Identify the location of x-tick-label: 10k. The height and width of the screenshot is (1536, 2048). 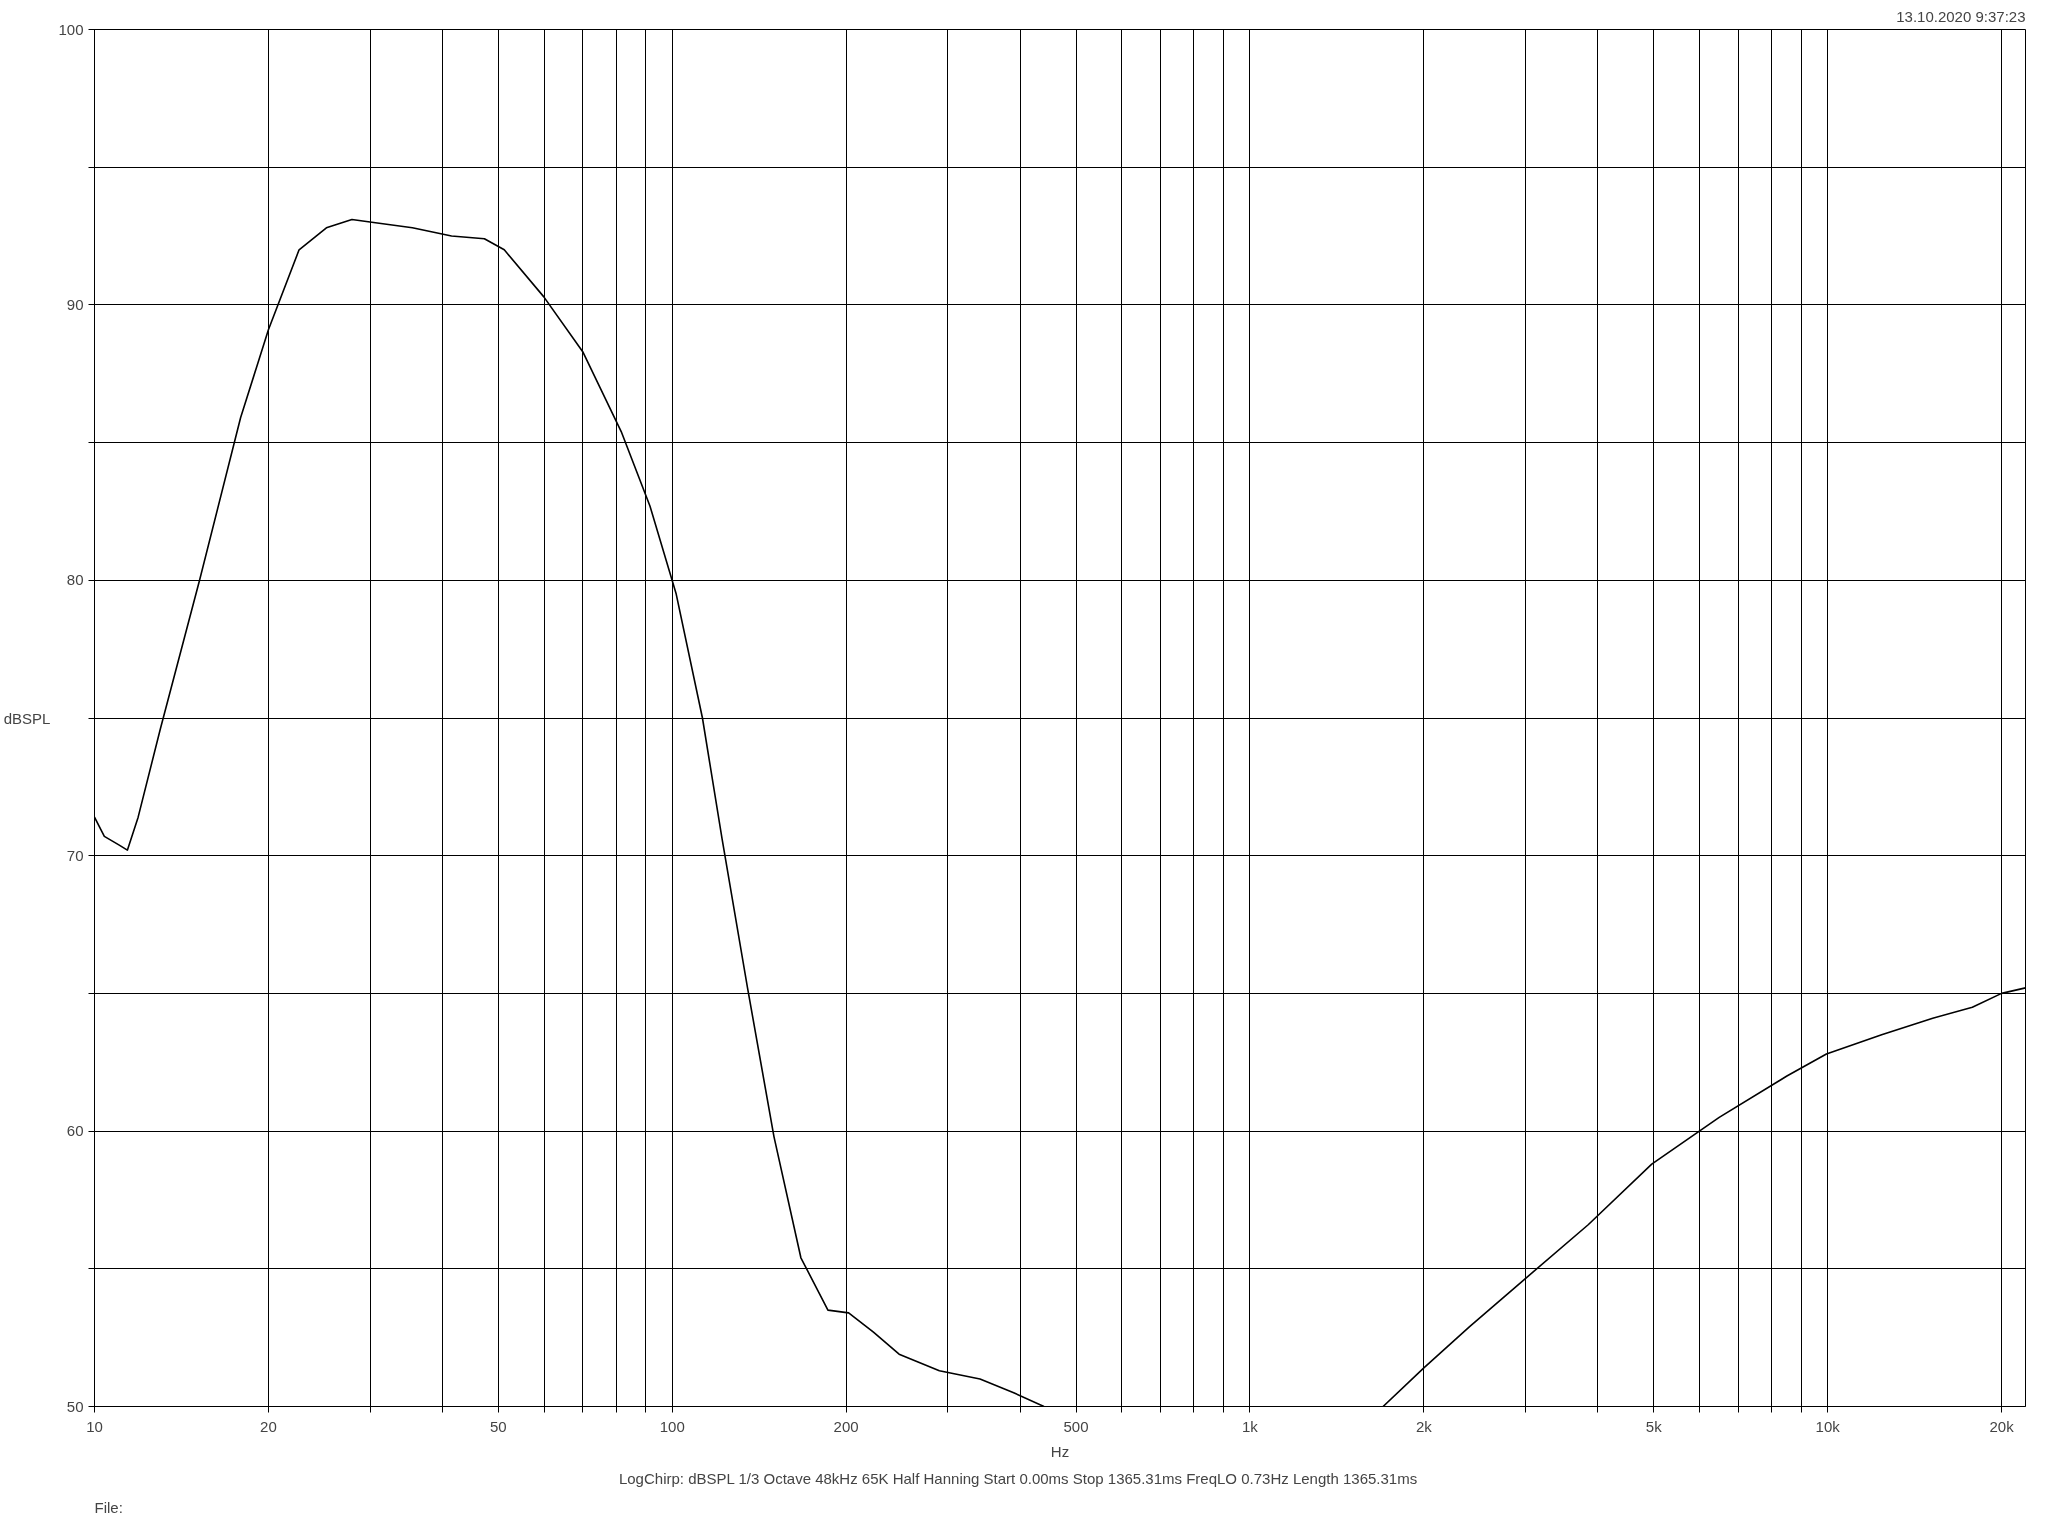
(1828, 1426).